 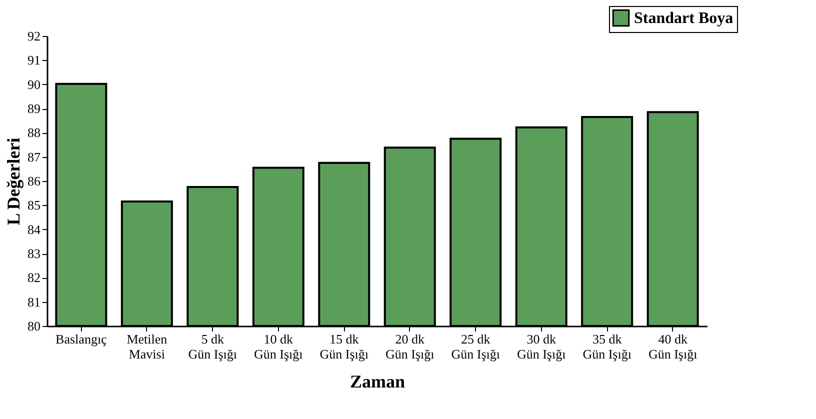 I want to click on legend-label: Standart Boya, so click(x=684, y=18).